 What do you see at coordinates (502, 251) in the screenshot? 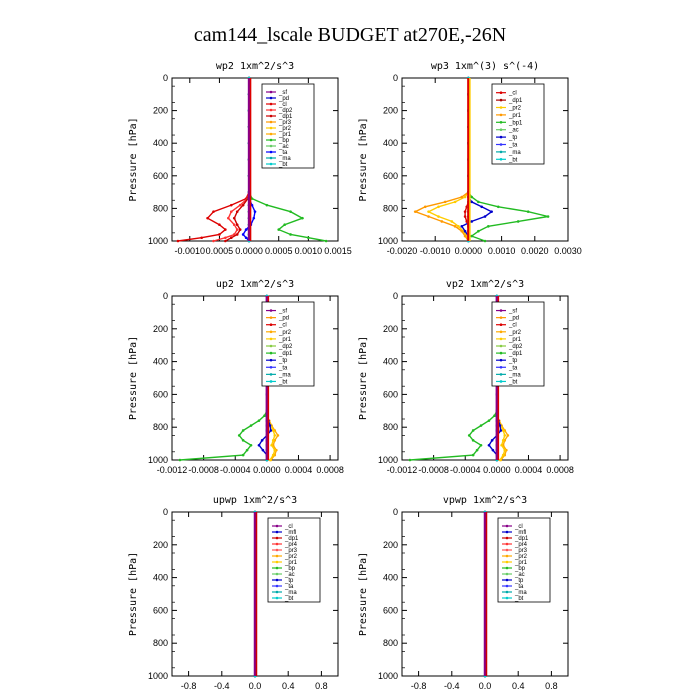
I see `x-tick-label: 0.0010` at bounding box center [502, 251].